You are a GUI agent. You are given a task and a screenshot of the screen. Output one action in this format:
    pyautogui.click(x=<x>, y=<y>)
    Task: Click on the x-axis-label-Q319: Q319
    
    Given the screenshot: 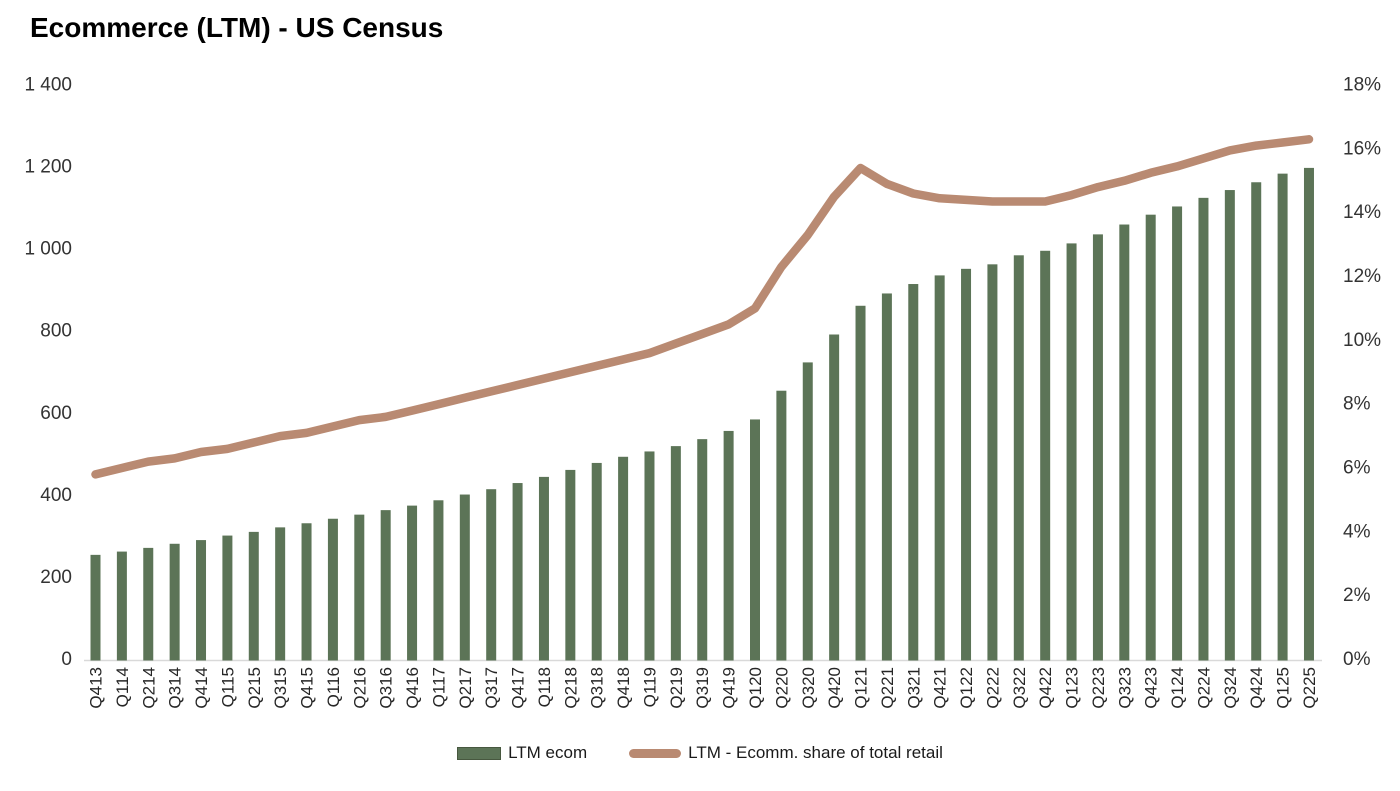 What is the action you would take?
    pyautogui.click(x=702, y=688)
    